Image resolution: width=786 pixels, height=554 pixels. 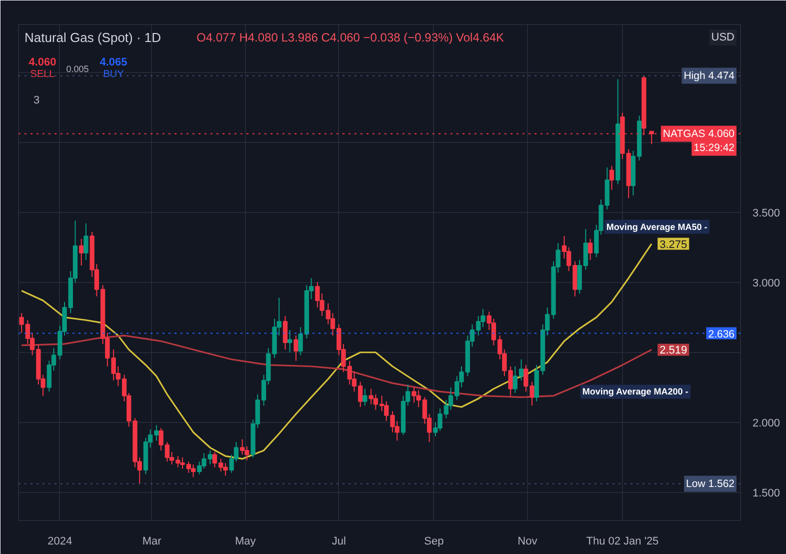 I want to click on data-label: 2.519, so click(x=674, y=350).